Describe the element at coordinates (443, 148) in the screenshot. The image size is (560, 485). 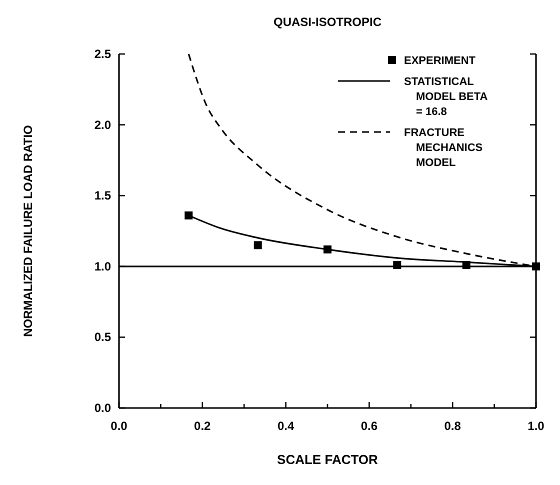
I see `legend-label: FRACTURE MECHANICS MODEL` at that location.